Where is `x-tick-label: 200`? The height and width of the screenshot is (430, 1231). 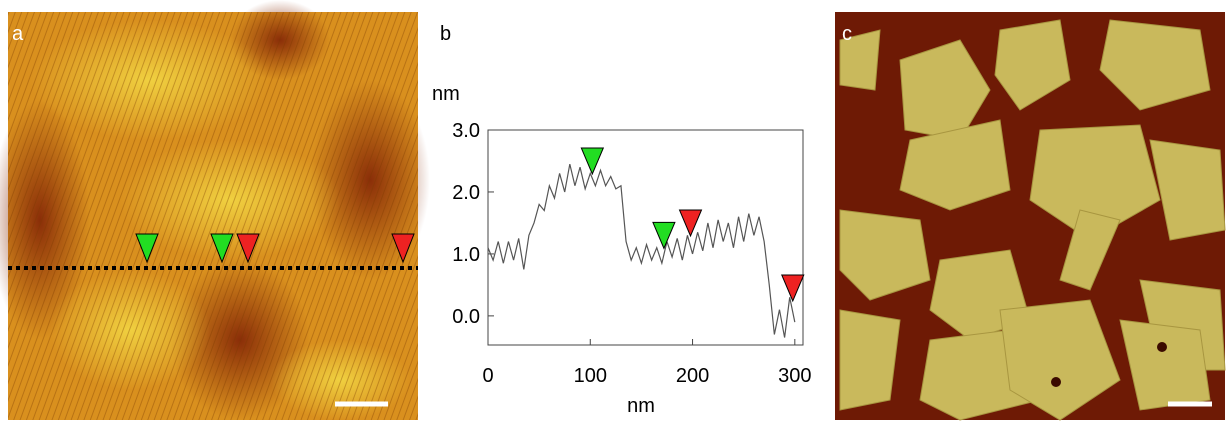
x-tick-label: 200 is located at coordinates (692, 376).